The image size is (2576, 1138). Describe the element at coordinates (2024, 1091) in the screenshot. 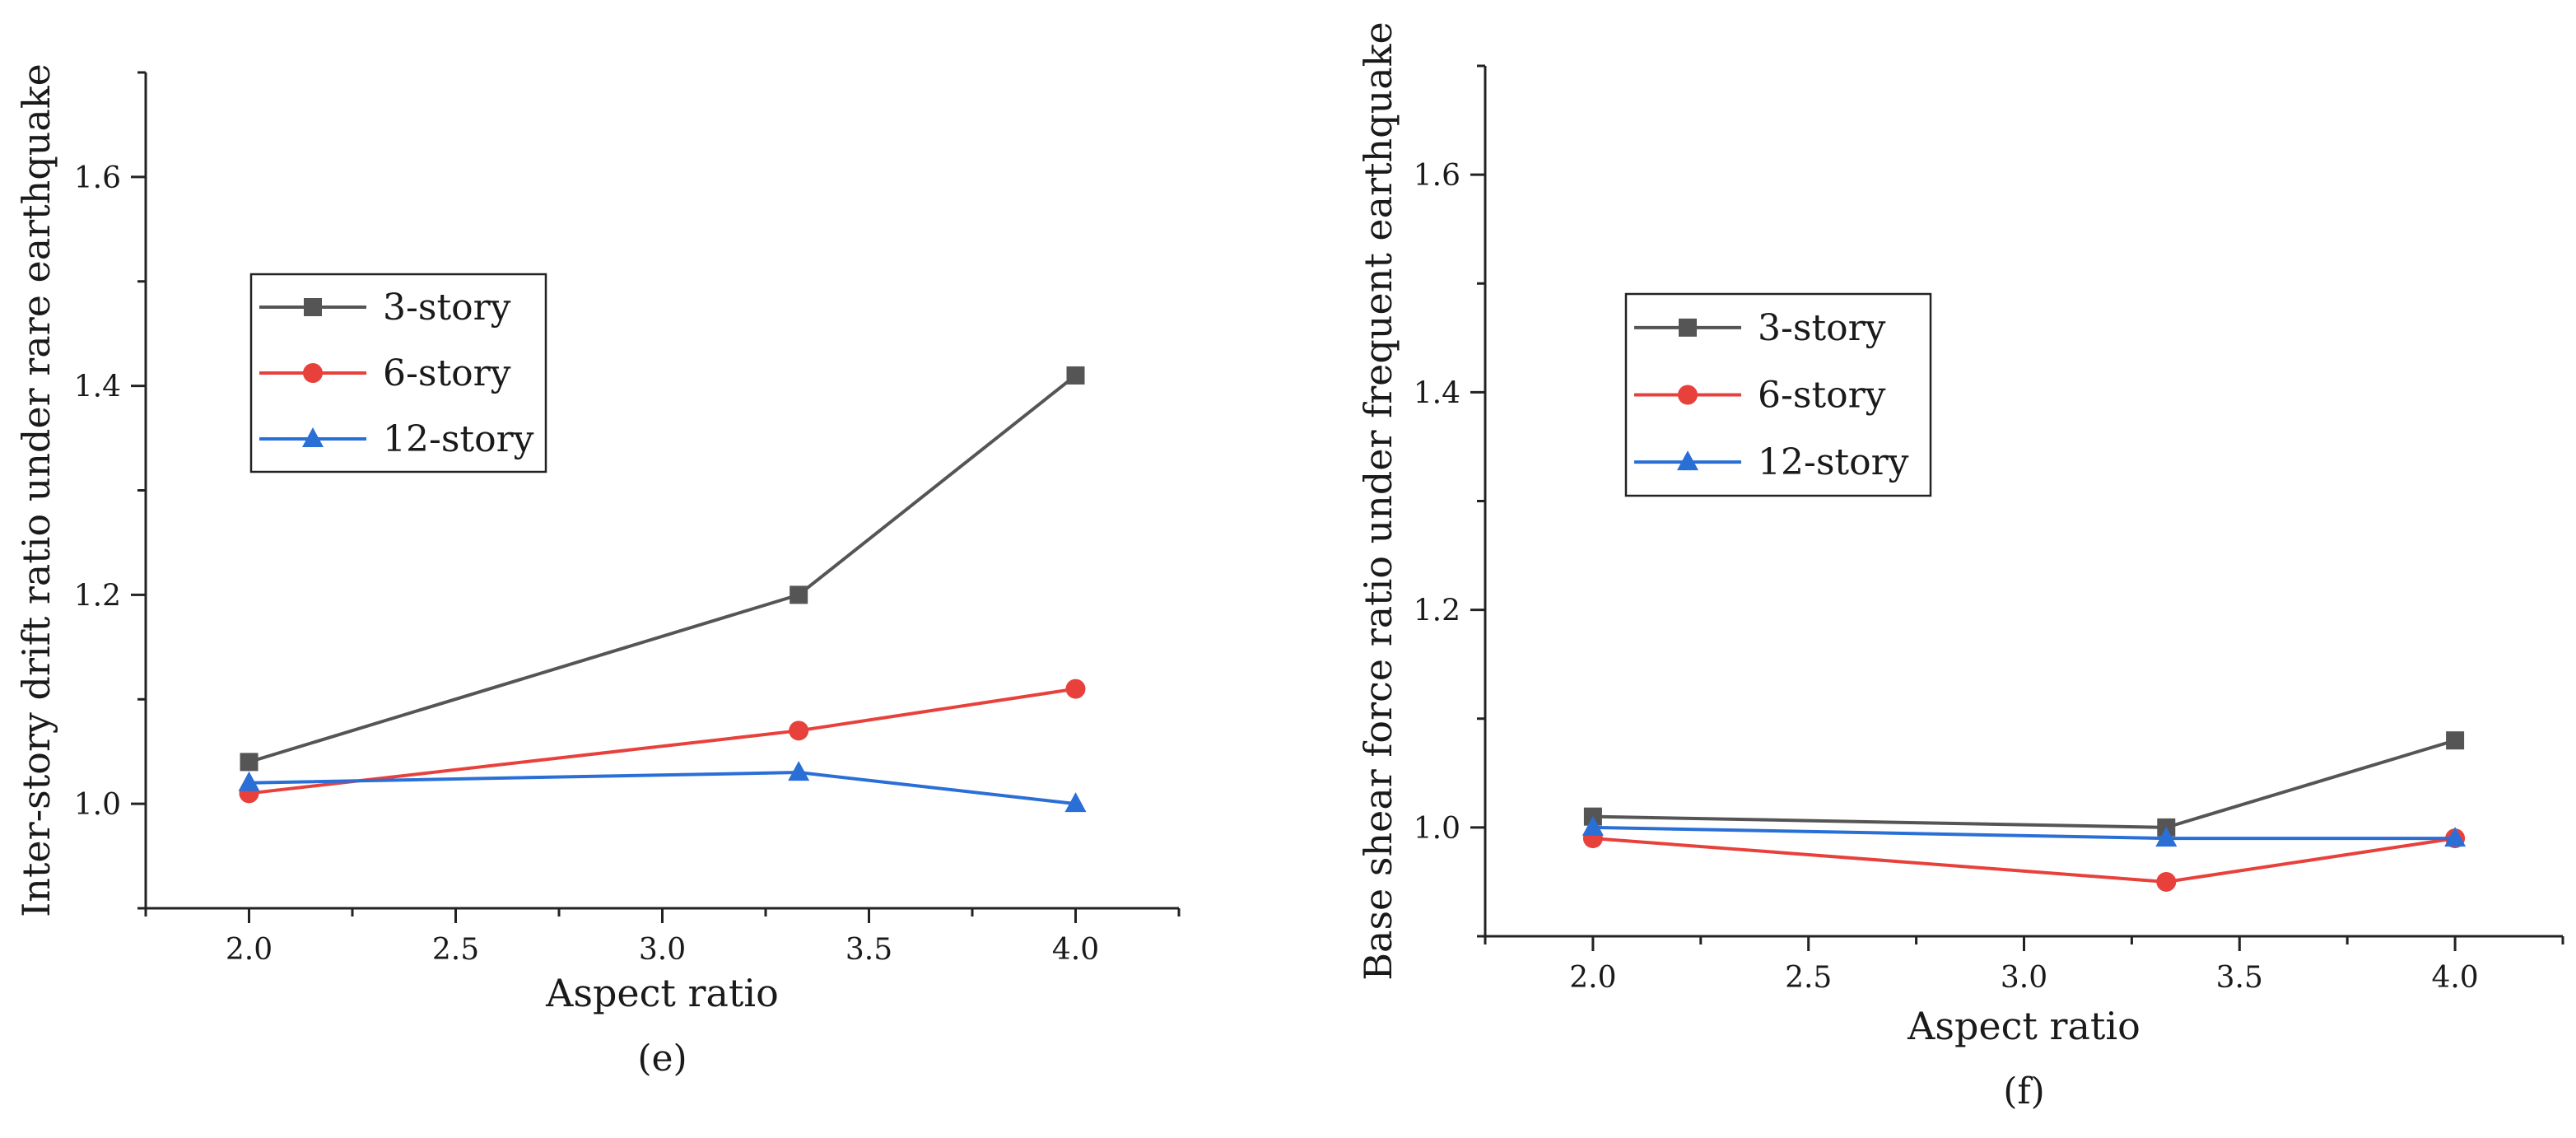

I see `panel-label: (f)` at that location.